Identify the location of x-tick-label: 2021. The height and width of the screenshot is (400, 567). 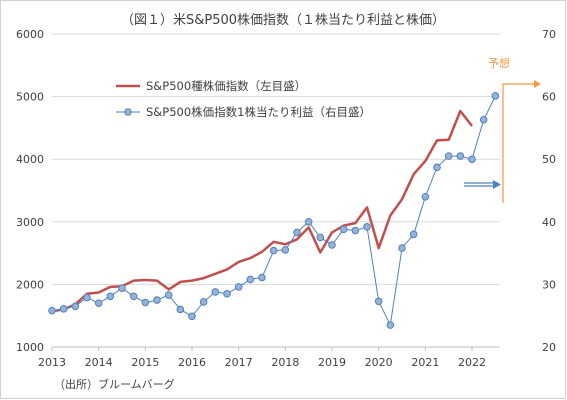
(425, 362).